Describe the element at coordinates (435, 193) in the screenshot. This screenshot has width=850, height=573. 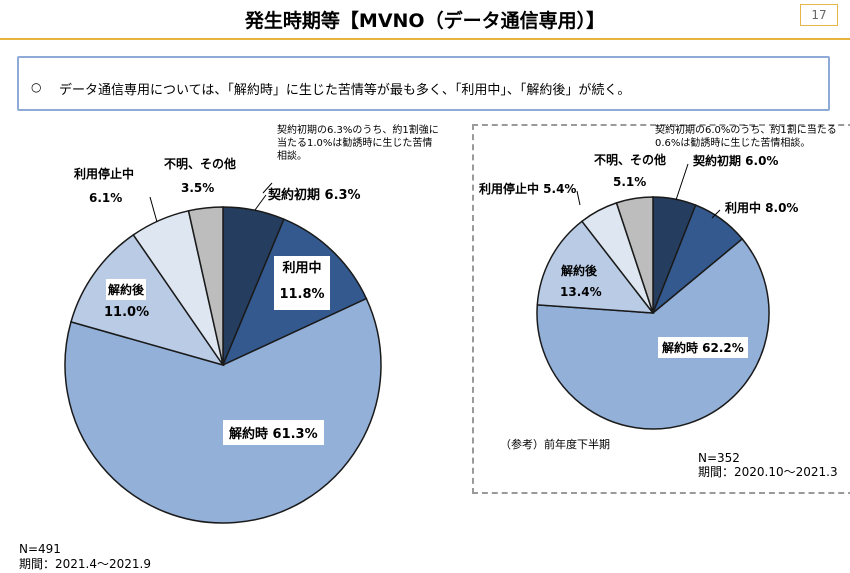
I see `leader-lines` at that location.